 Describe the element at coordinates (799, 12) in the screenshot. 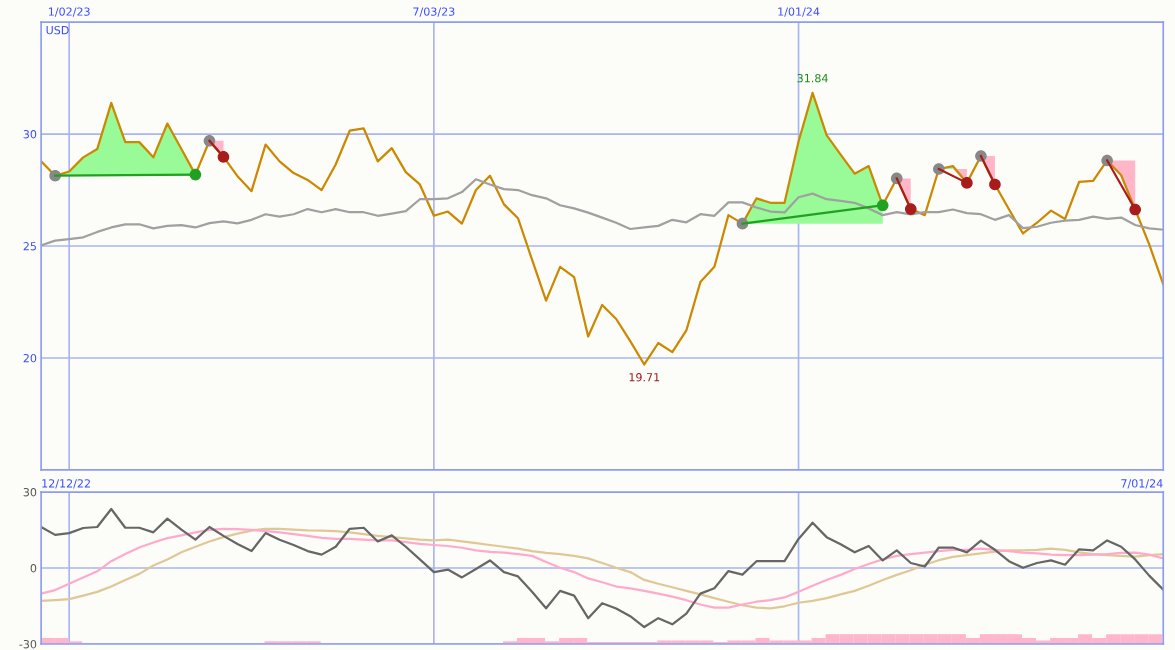

I see `x-tick-label: 1/01/24` at that location.